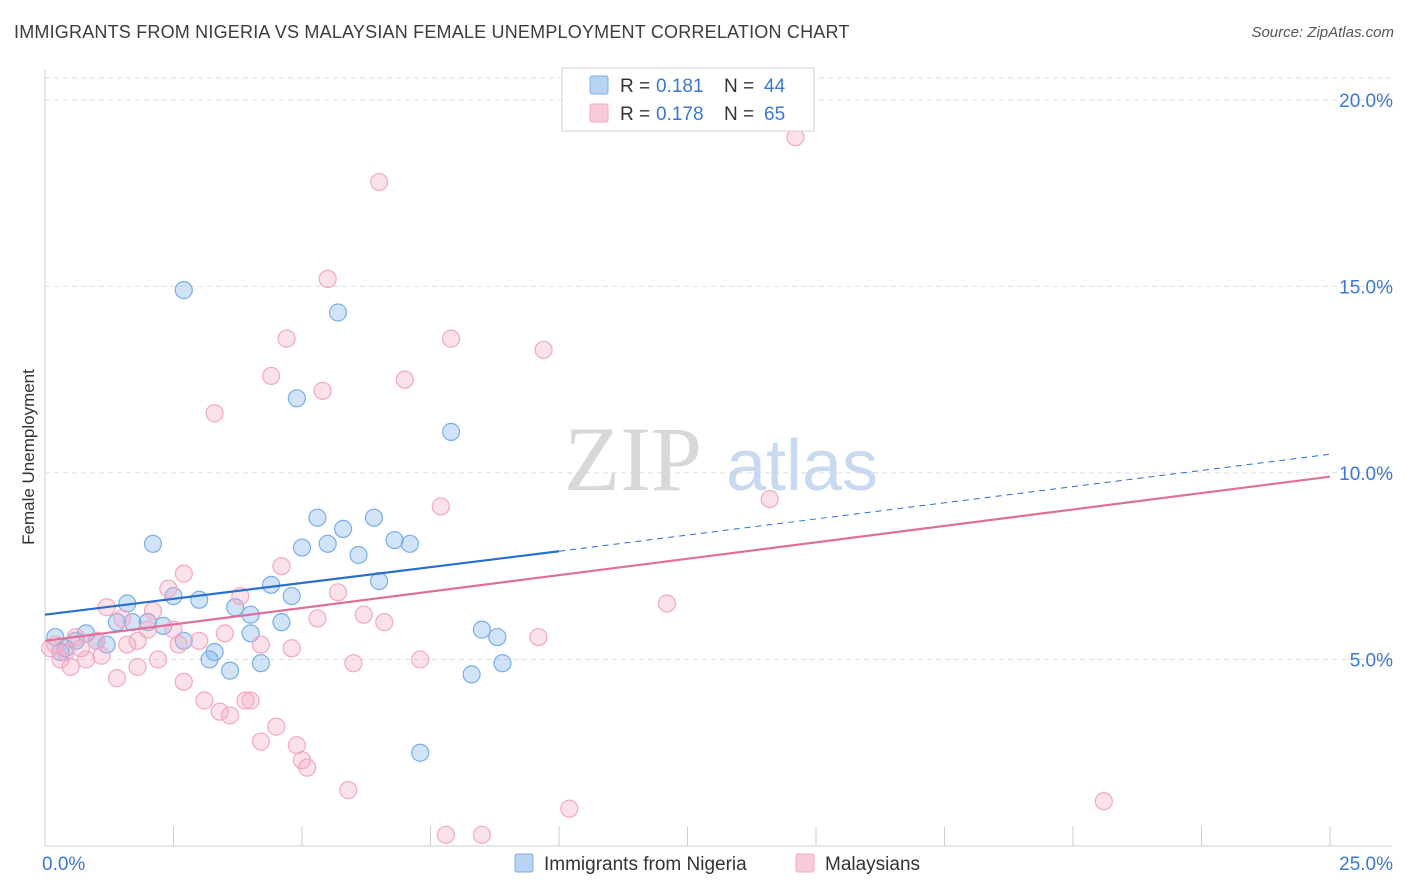  I want to click on source-label: Source: ZipAtlas.com, so click(1322, 32).